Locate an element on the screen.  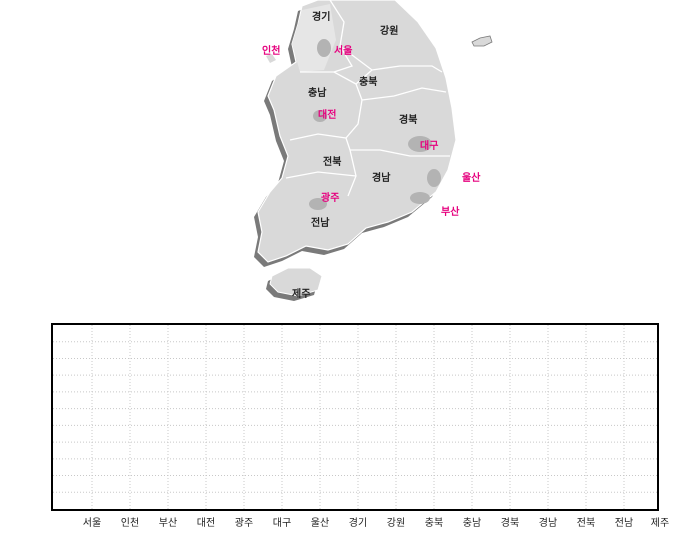
label-incheon: 인천 is located at coordinates (271, 51).